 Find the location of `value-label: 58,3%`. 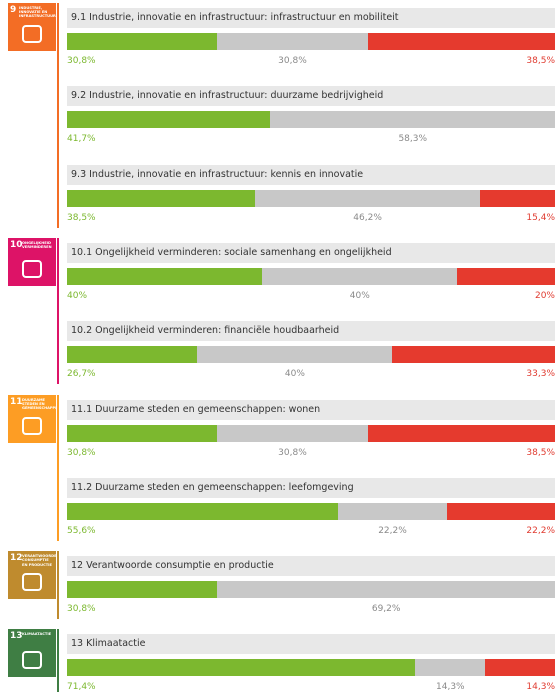

value-label: 58,3% is located at coordinates (413, 139).